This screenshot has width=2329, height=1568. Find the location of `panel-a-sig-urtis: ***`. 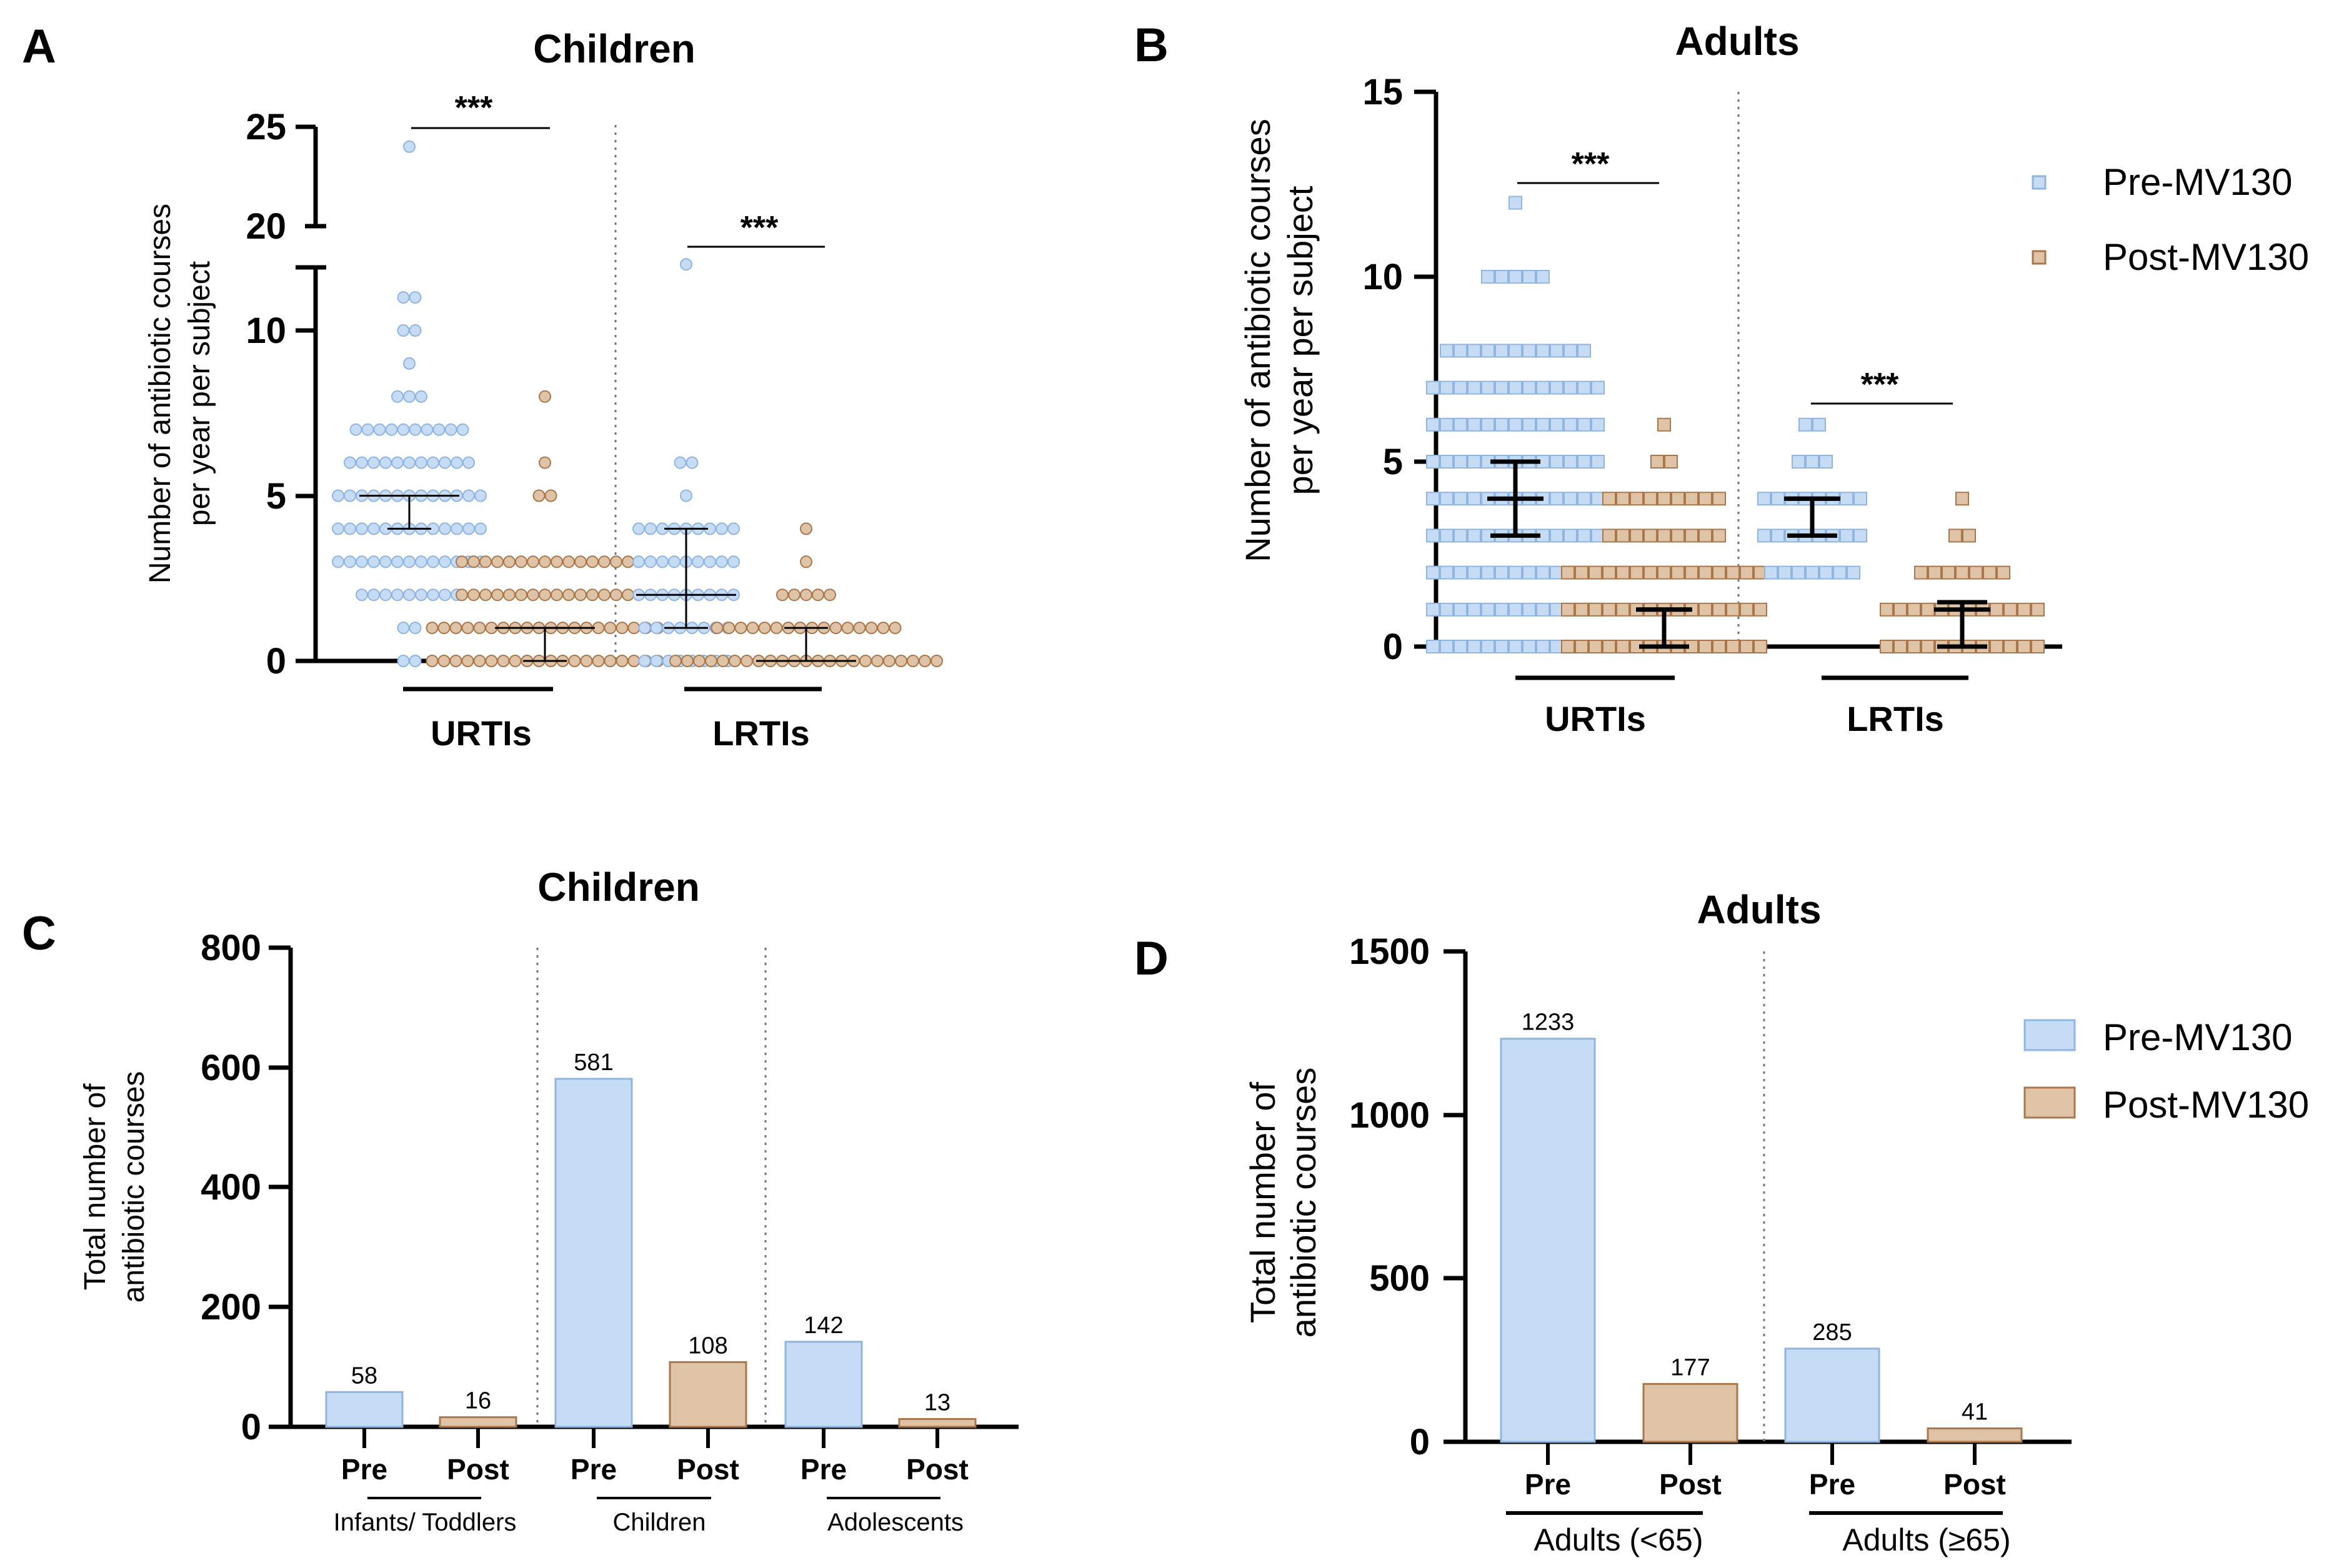

panel-a-sig-urtis: *** is located at coordinates (474, 108).